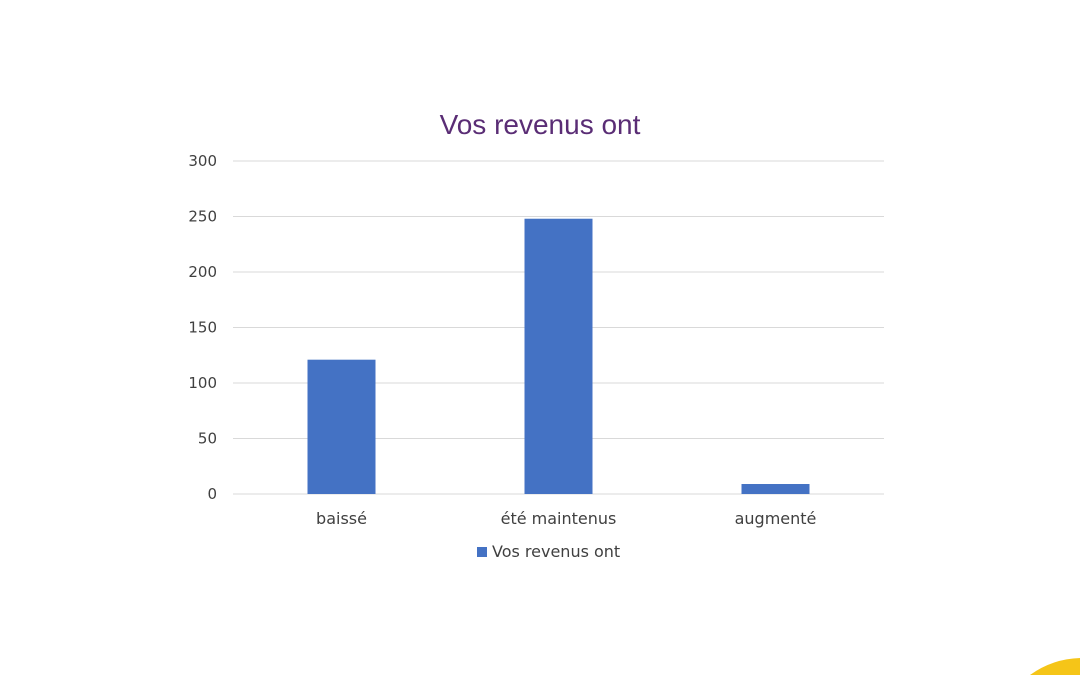 This screenshot has height=675, width=1080. Describe the element at coordinates (776, 518) in the screenshot. I see `category-label: augmenté` at that location.